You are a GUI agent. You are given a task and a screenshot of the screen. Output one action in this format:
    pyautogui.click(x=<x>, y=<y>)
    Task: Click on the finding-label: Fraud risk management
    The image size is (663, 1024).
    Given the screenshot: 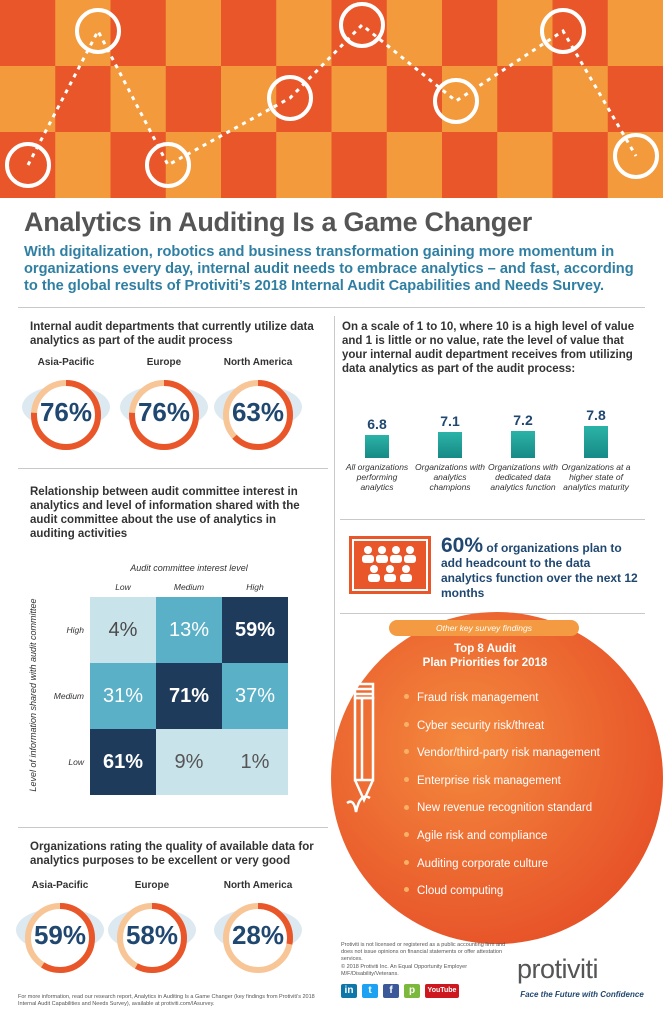 What is the action you would take?
    pyautogui.click(x=478, y=698)
    